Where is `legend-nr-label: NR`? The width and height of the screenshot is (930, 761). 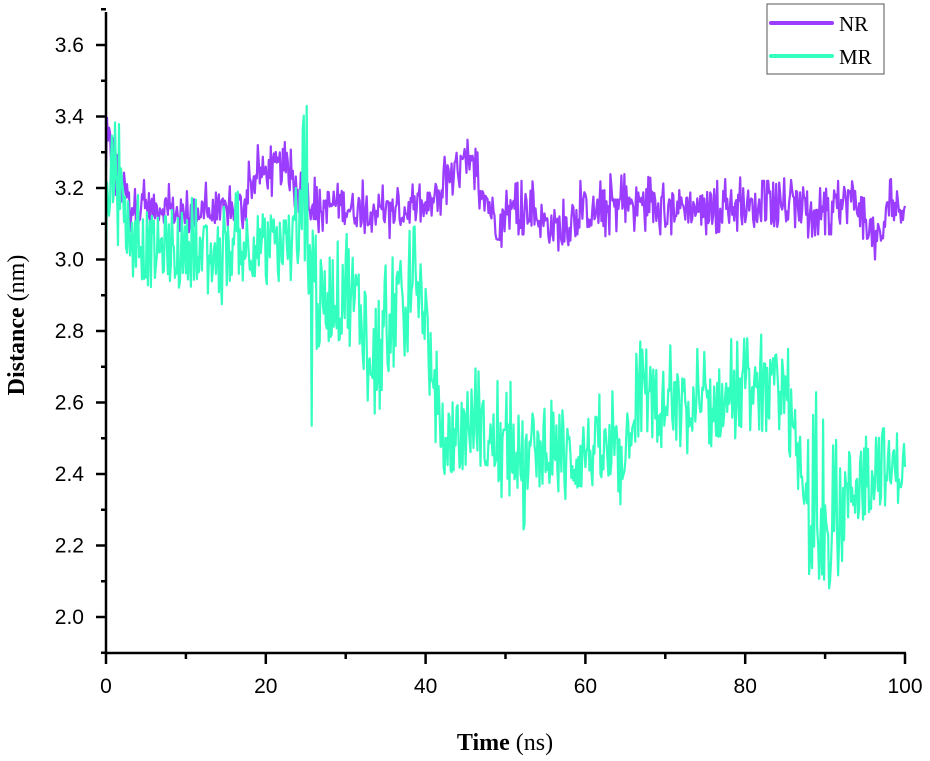 legend-nr-label: NR is located at coordinates (853, 24).